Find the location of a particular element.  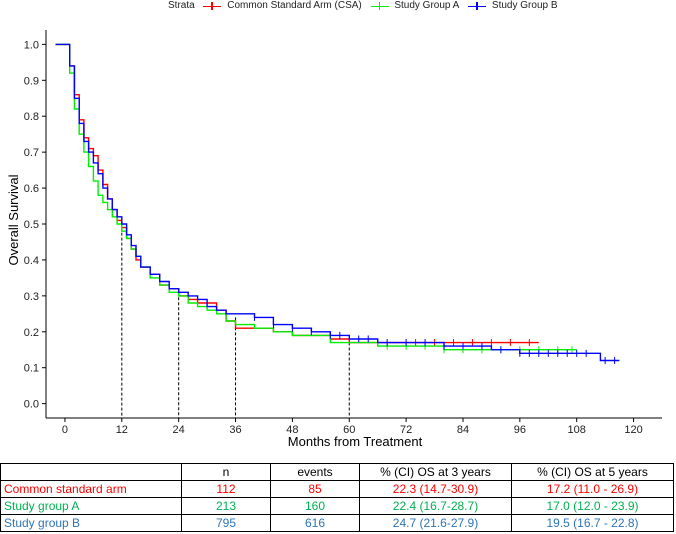

y-tick-label: 0.6 is located at coordinates (31, 189).